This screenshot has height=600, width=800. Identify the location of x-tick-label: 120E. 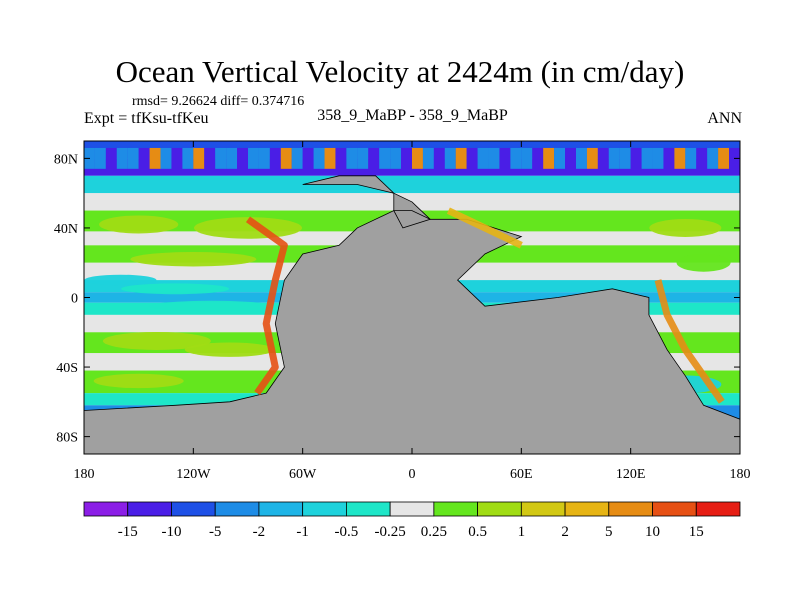
(631, 474).